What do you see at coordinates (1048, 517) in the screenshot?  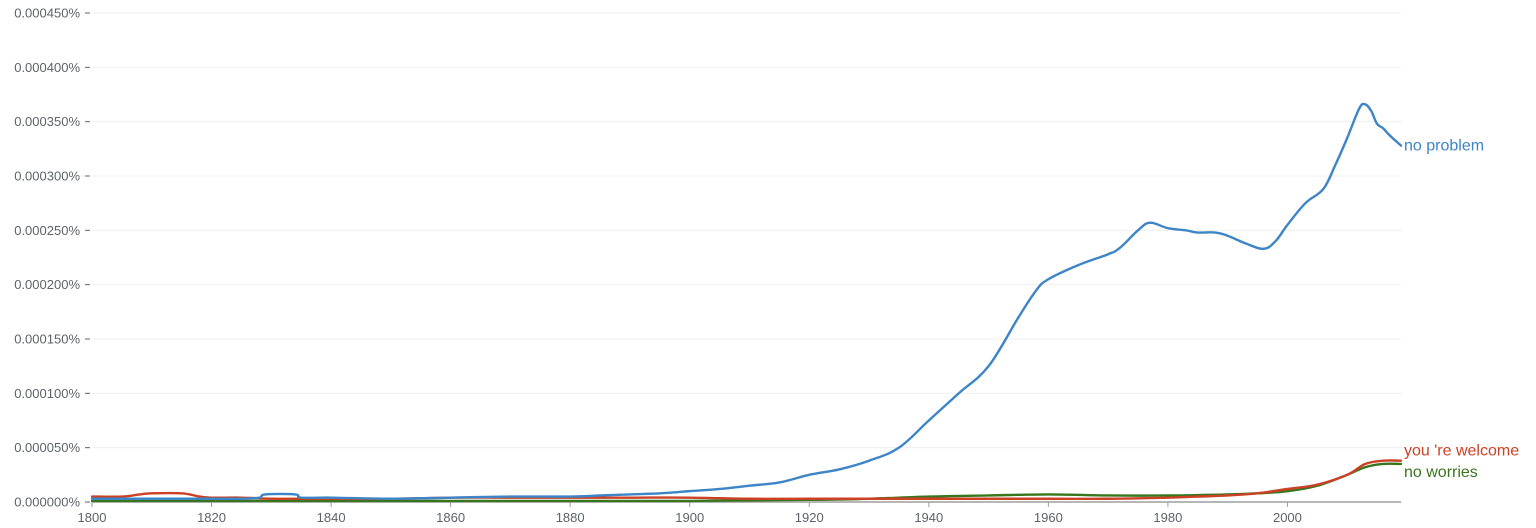 I see `x-tick-label: 1960` at bounding box center [1048, 517].